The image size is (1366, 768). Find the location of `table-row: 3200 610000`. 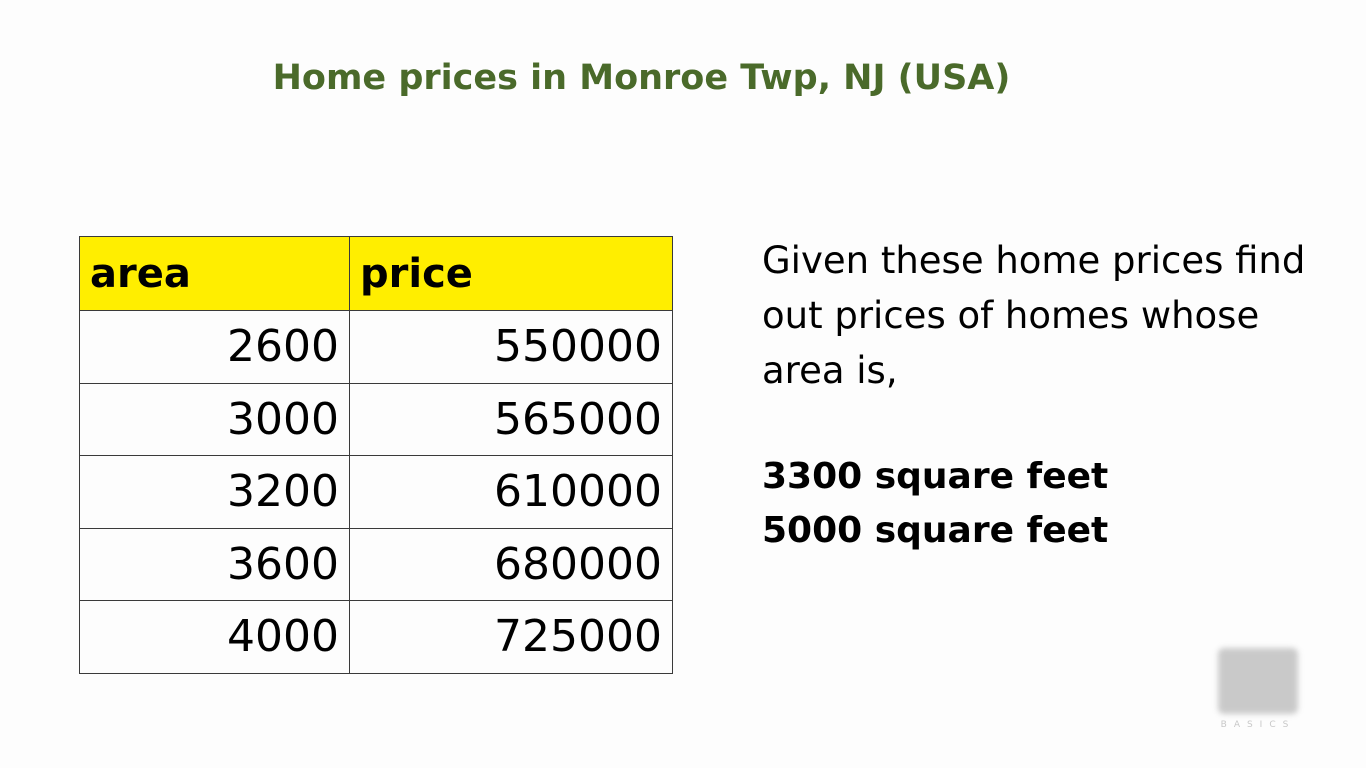

table-row: 3200 610000 is located at coordinates (376, 492).